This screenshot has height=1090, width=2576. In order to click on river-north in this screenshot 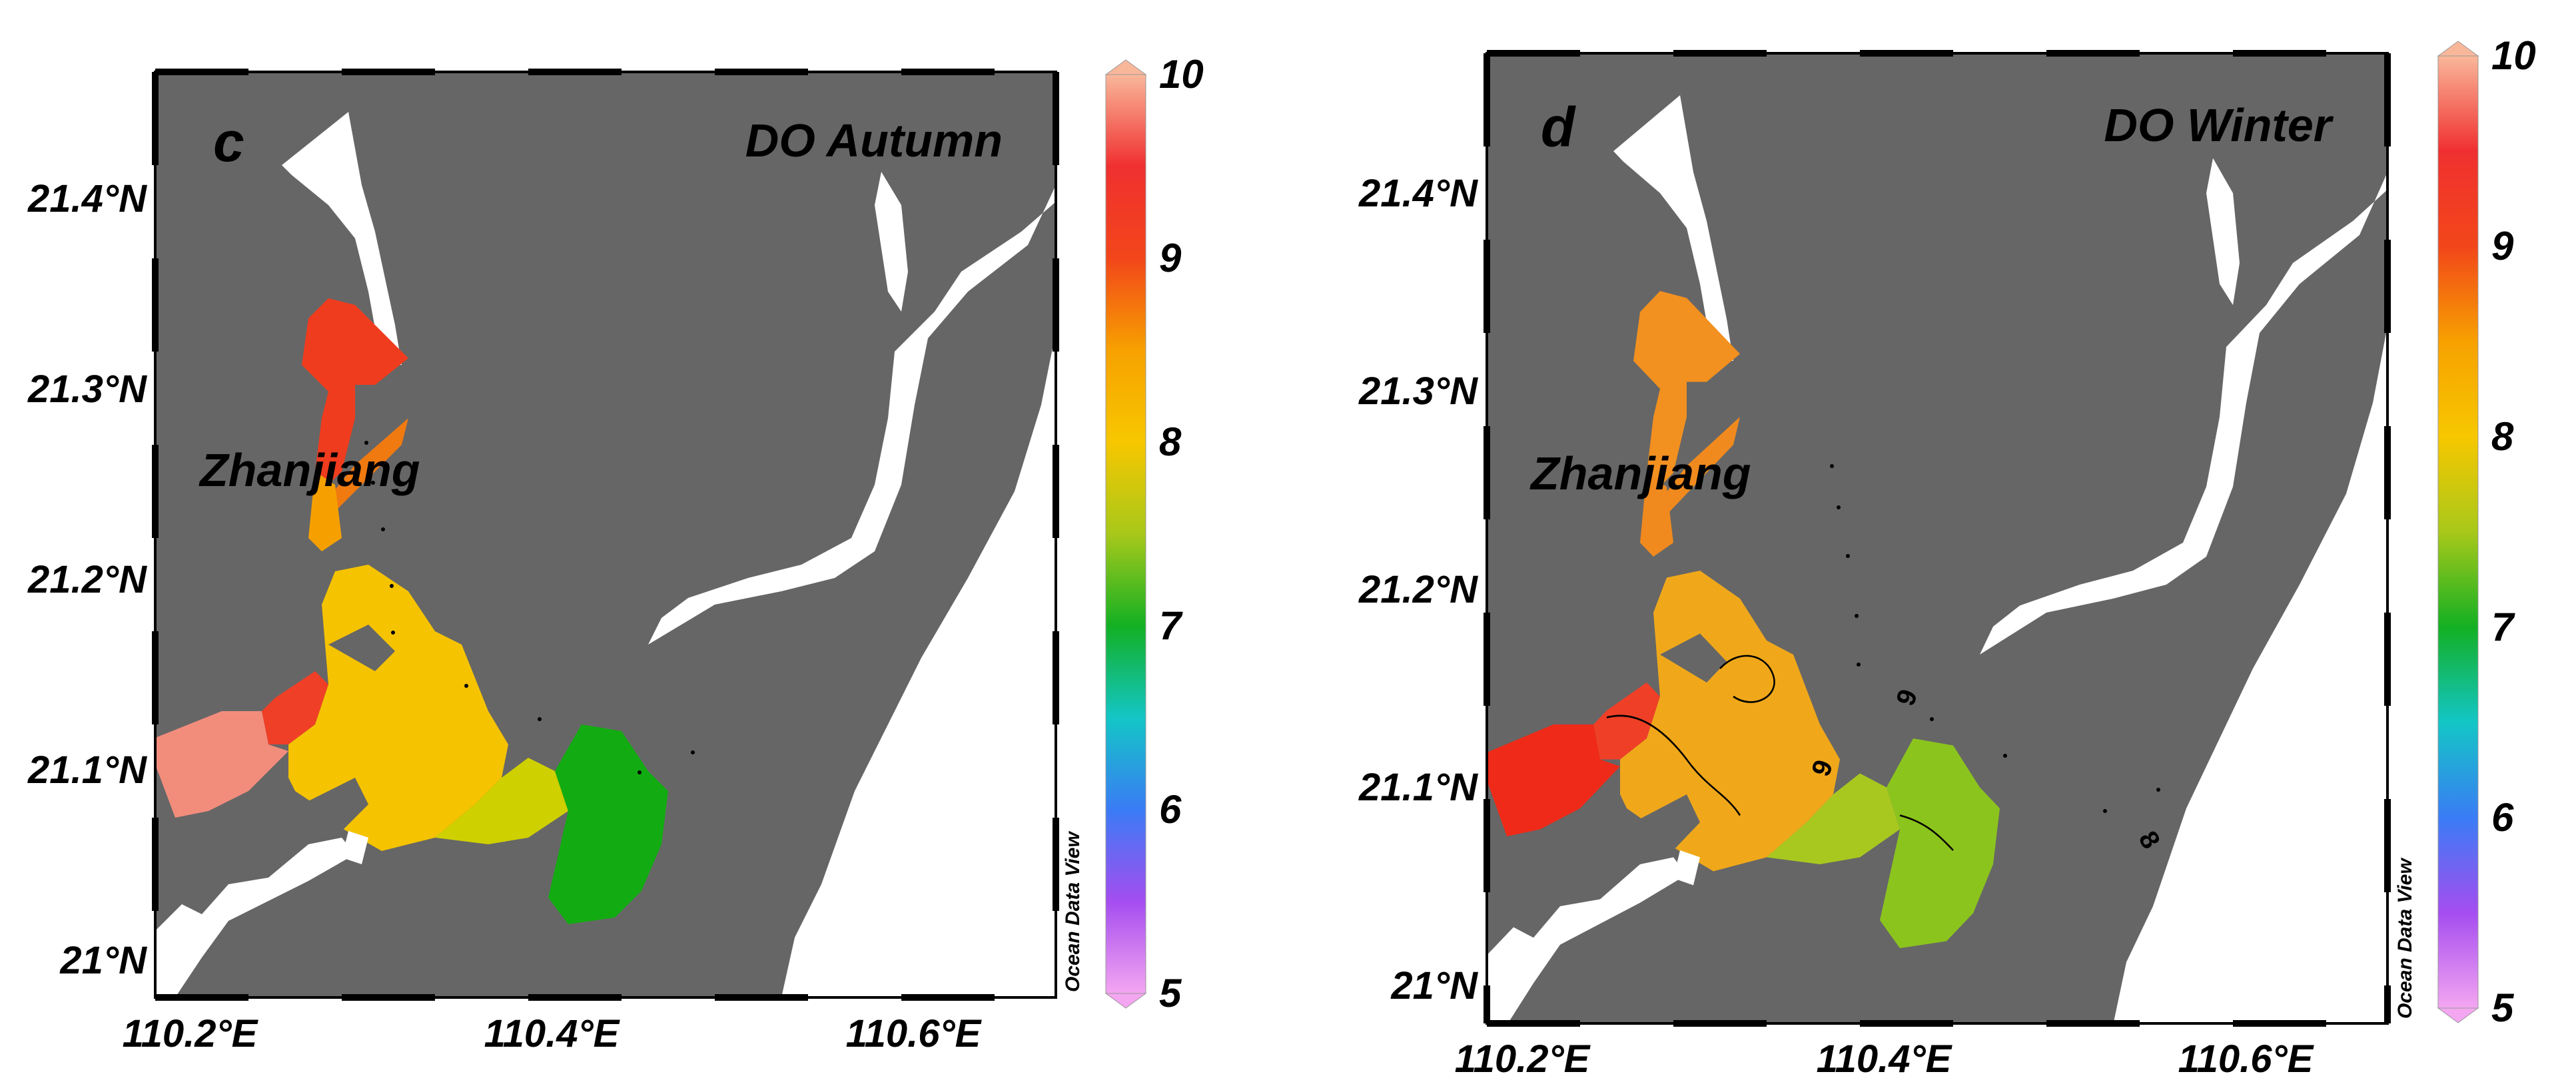, I will do `click(1673, 228)`.